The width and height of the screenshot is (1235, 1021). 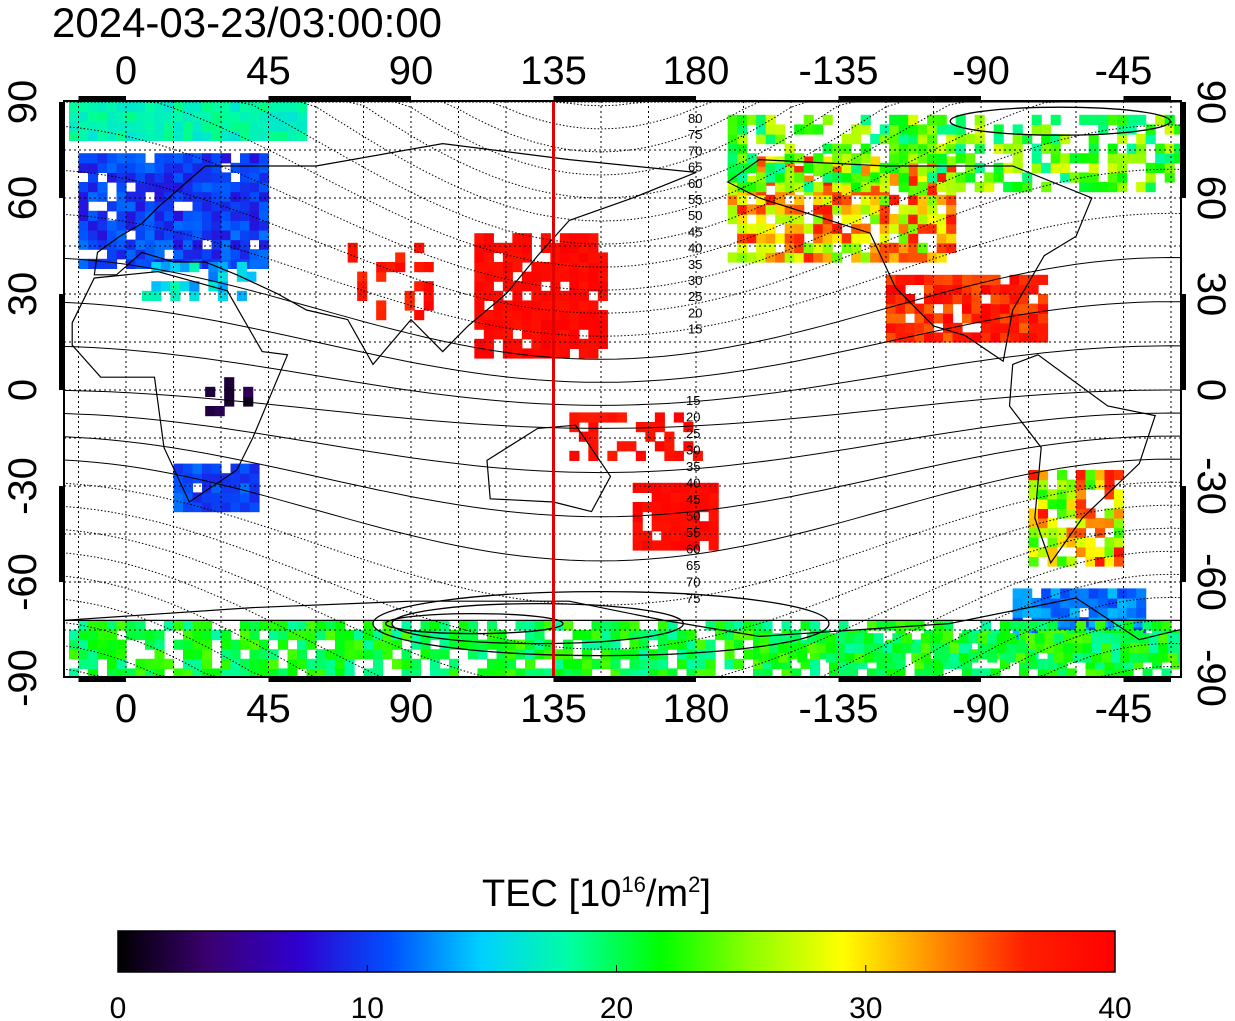 I want to click on y-tick-label-left: 60, so click(x=23, y=198).